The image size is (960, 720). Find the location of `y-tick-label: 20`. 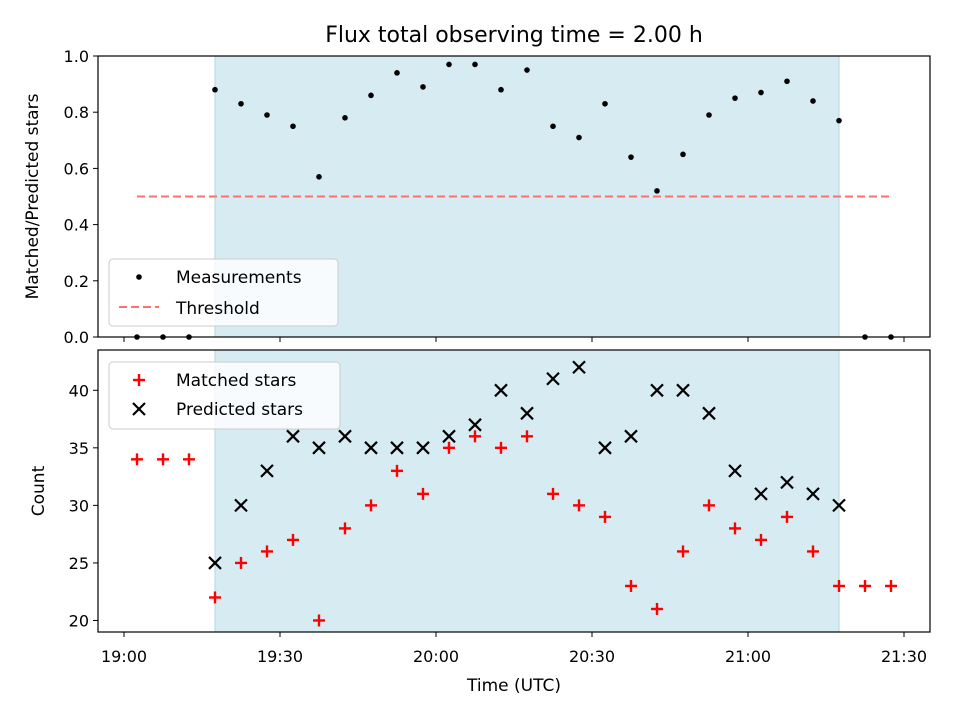

y-tick-label: 20 is located at coordinates (79, 620).